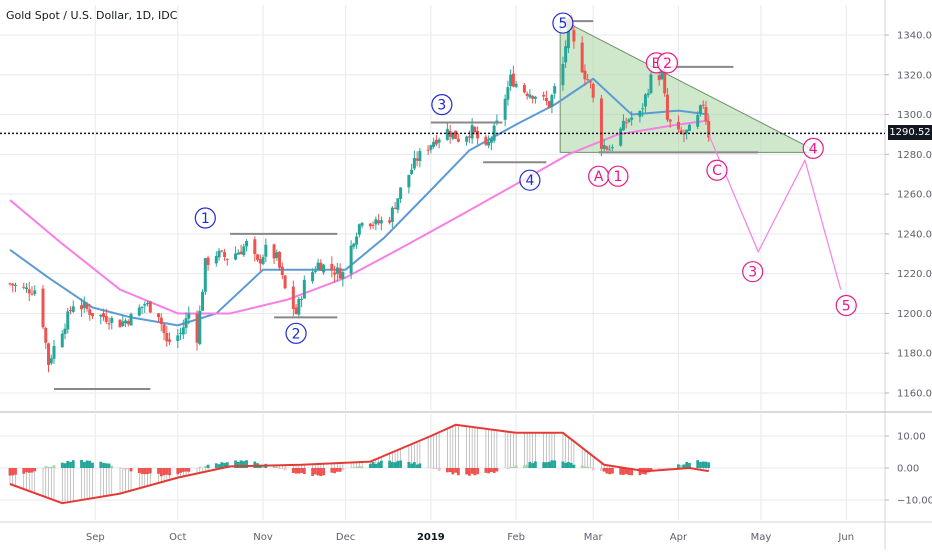 Image resolution: width=932 pixels, height=554 pixels. What do you see at coordinates (516, 537) in the screenshot?
I see `x-tick-label: Feb` at bounding box center [516, 537].